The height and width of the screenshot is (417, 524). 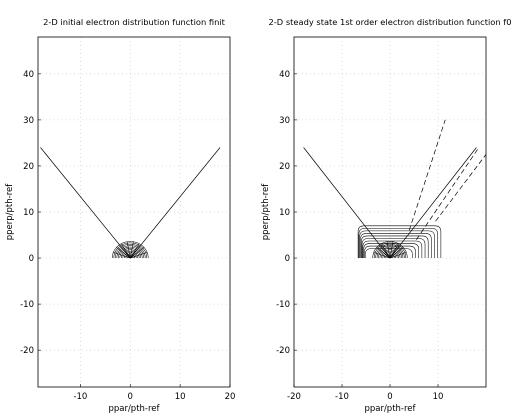 What do you see at coordinates (266, 211) in the screenshot?
I see `right-y-axis-label: pperp/pth-ref` at bounding box center [266, 211].